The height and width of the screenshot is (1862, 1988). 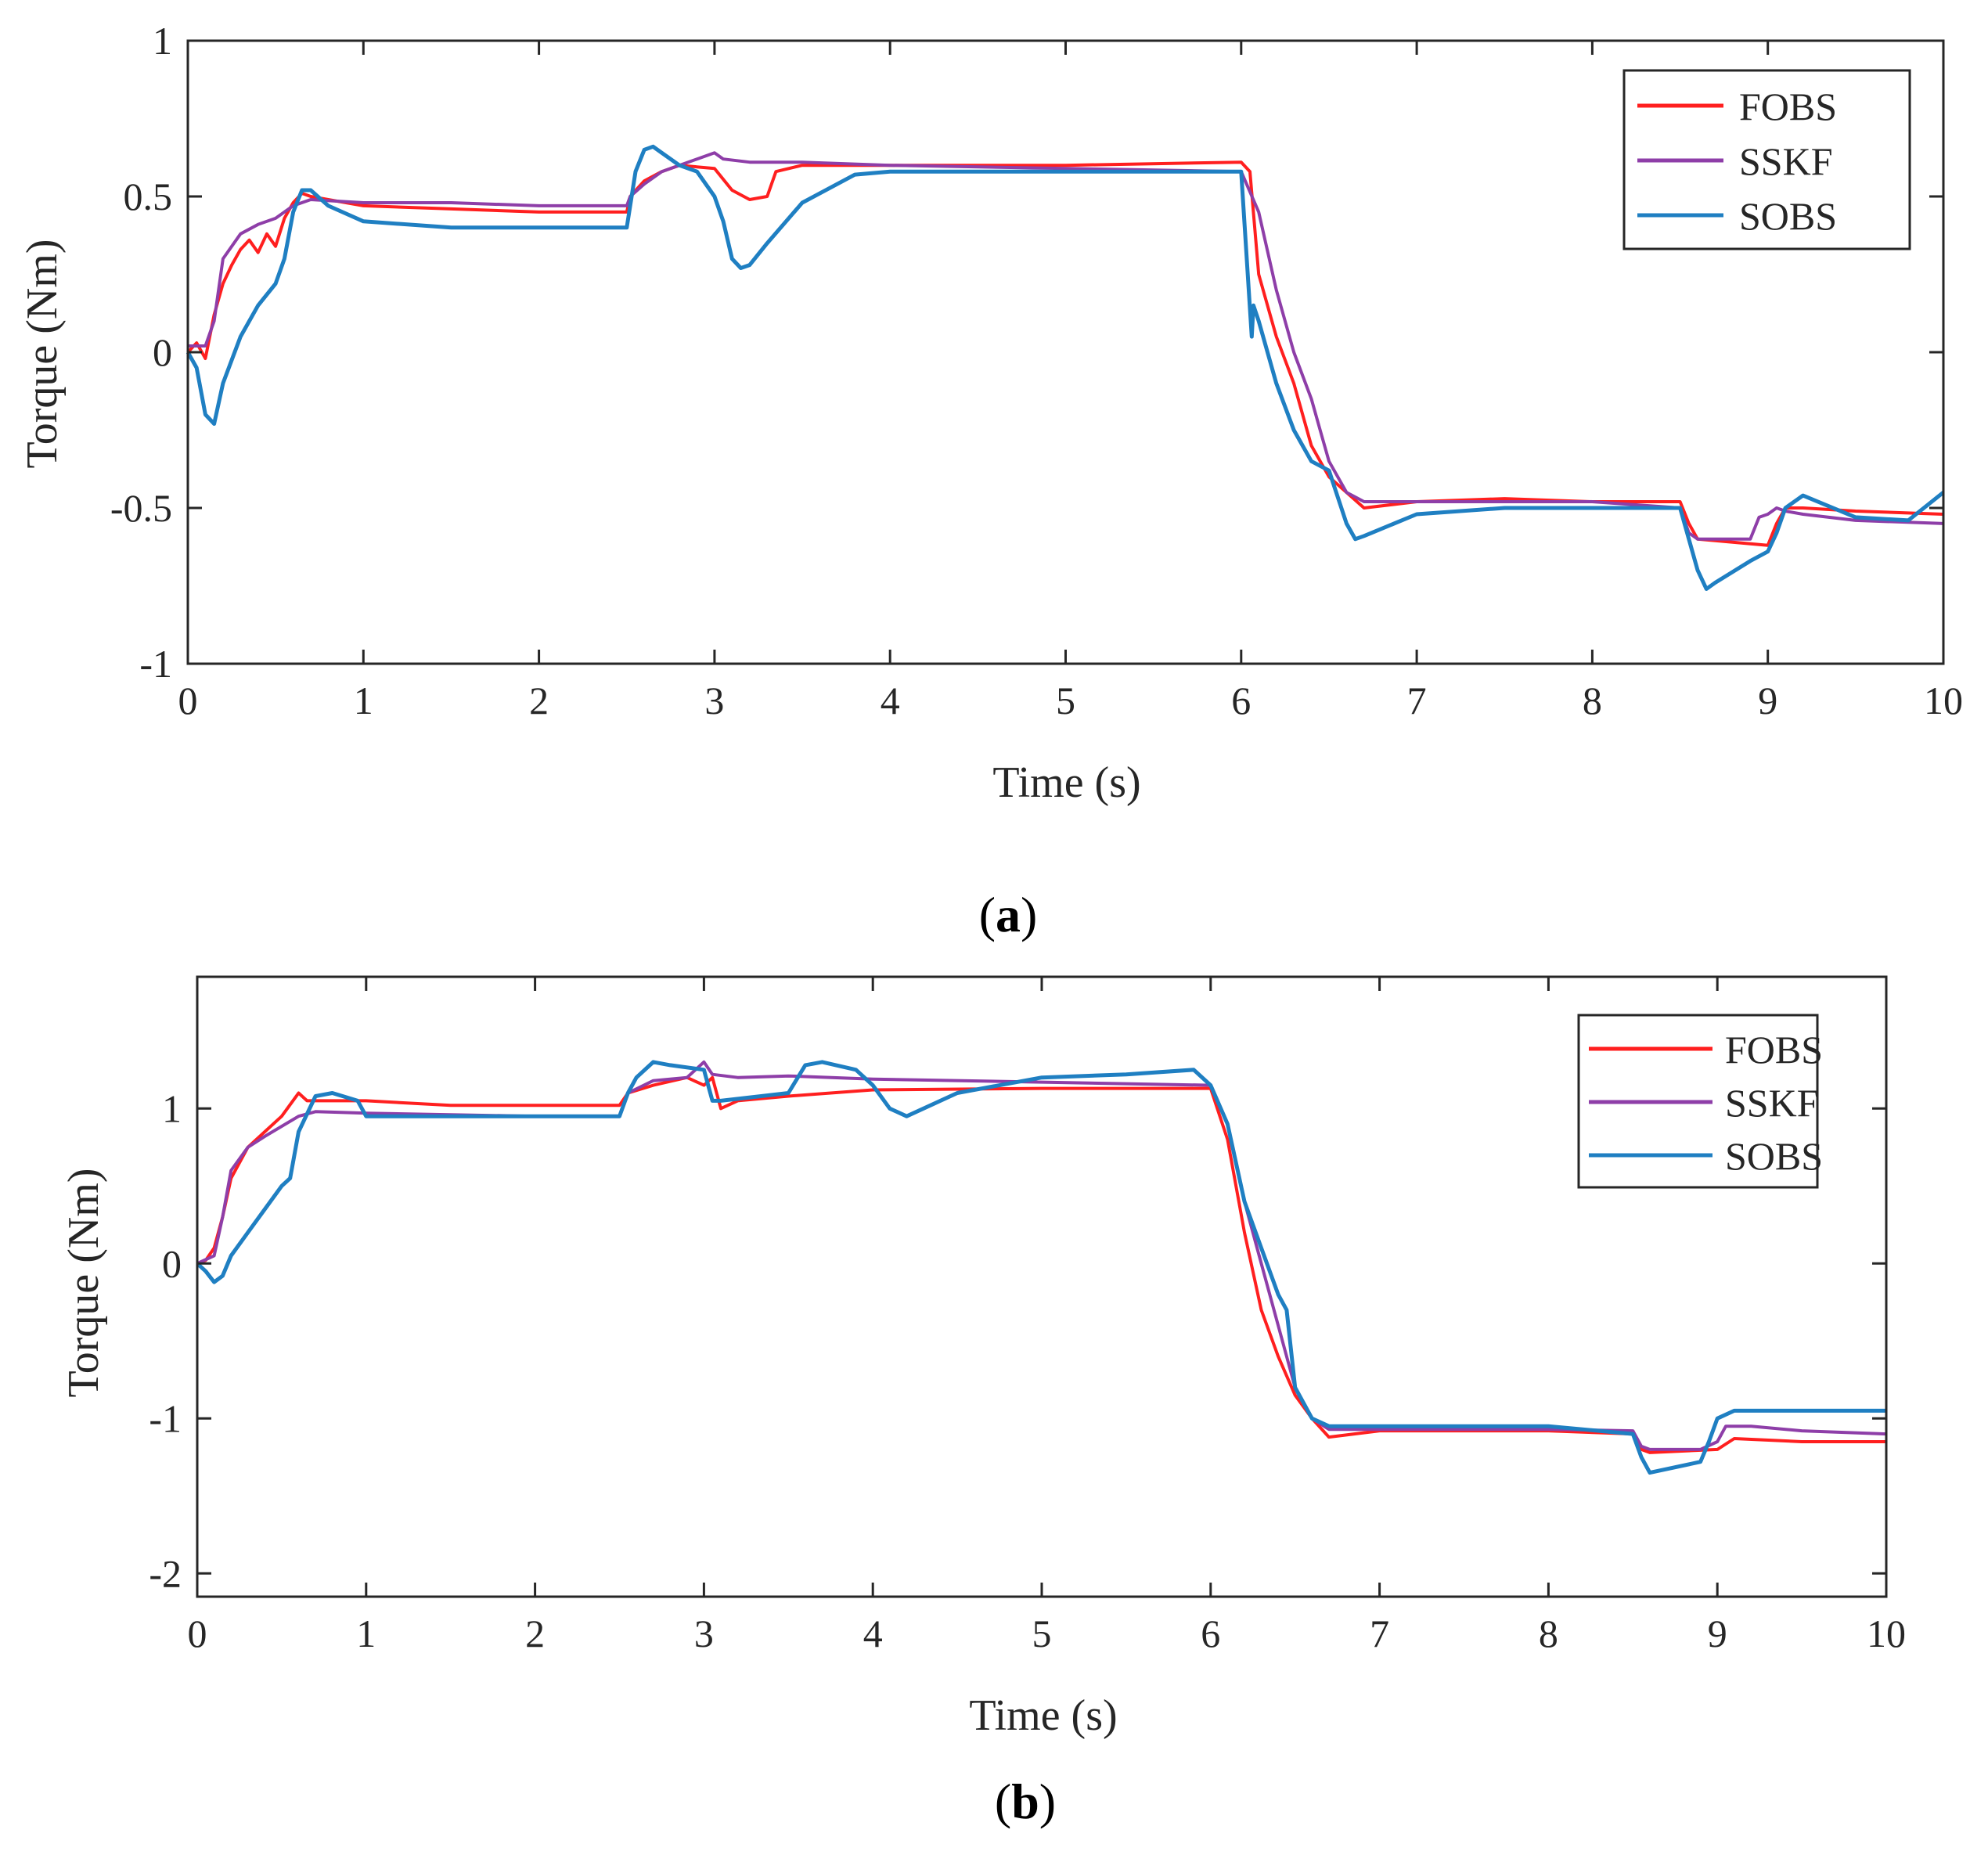 What do you see at coordinates (1774, 1049) in the screenshot?
I see `panel-b-legend-label-fobs: FOBS` at bounding box center [1774, 1049].